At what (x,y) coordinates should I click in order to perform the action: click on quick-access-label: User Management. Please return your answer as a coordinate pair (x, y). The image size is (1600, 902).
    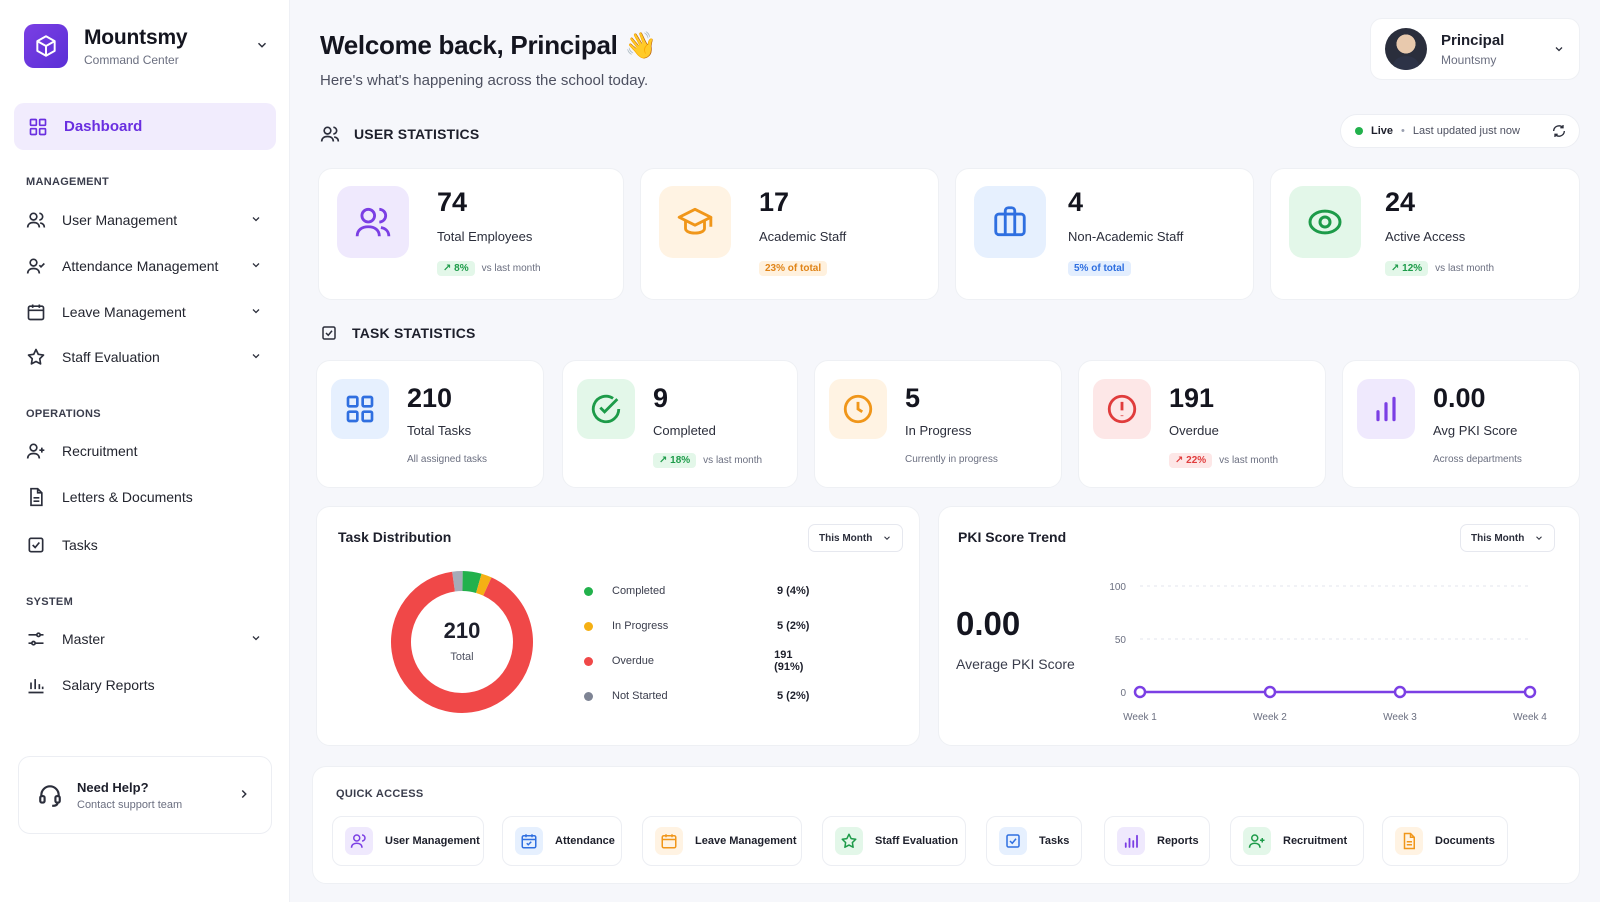
    Looking at the image, I should click on (432, 841).